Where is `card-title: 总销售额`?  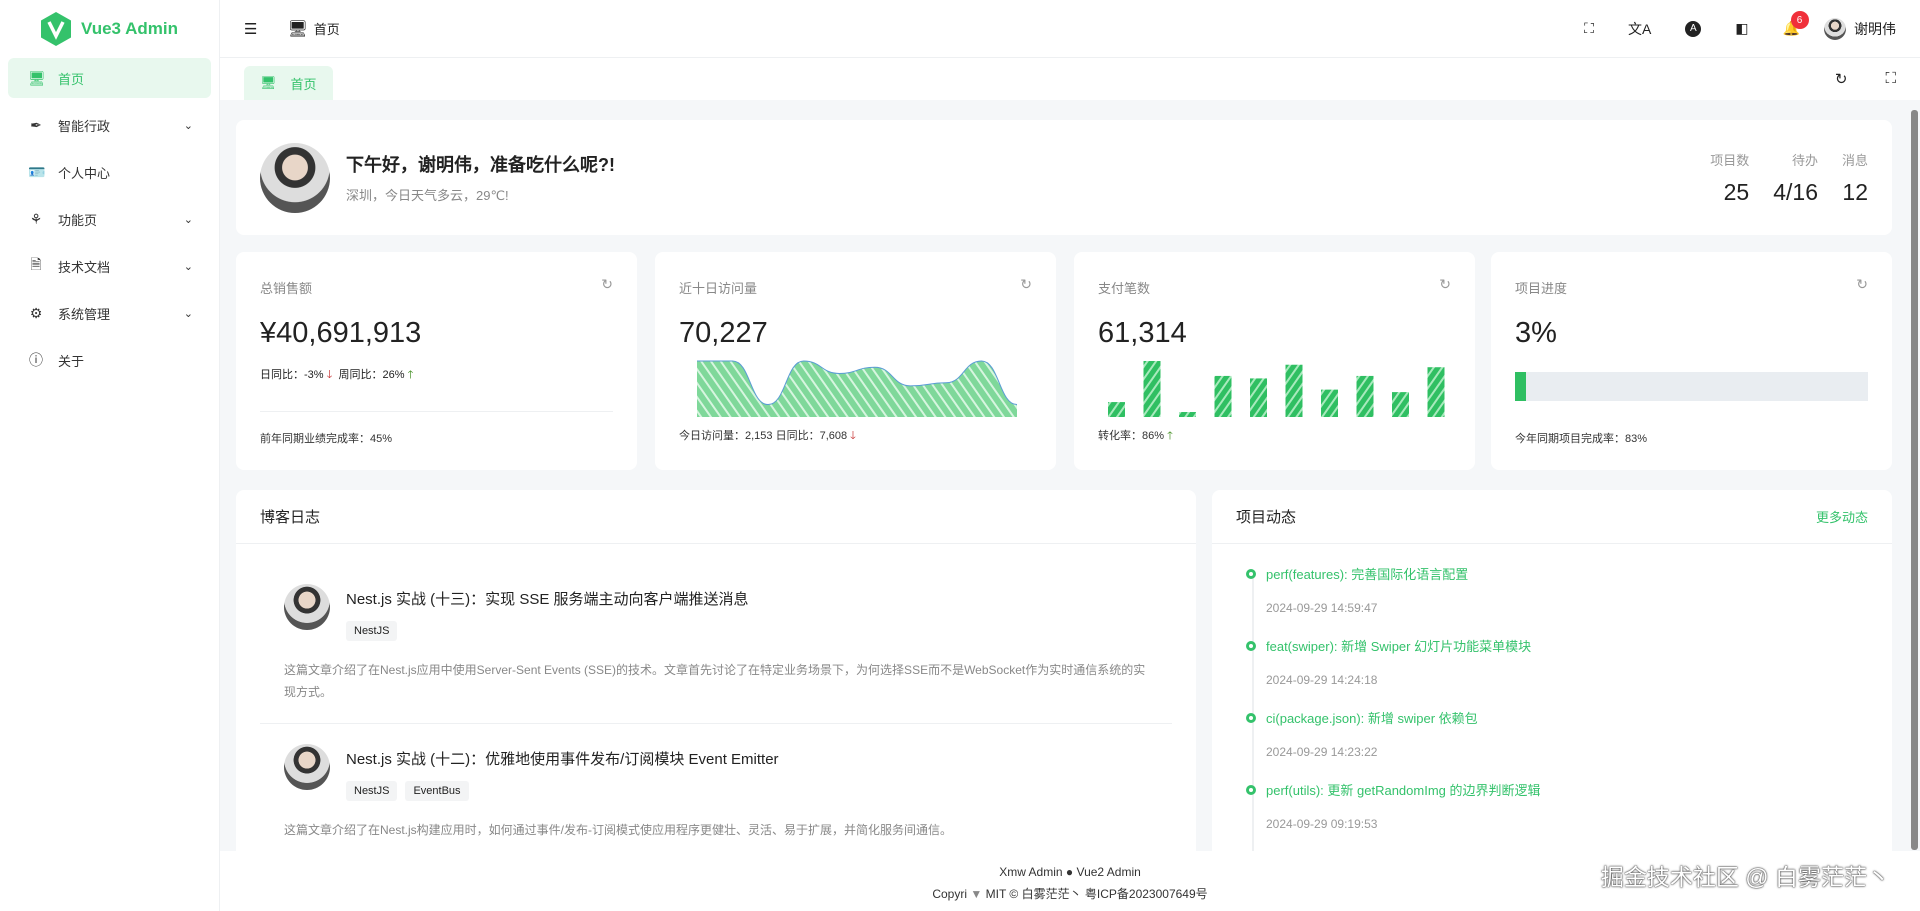 card-title: 总销售额 is located at coordinates (286, 288).